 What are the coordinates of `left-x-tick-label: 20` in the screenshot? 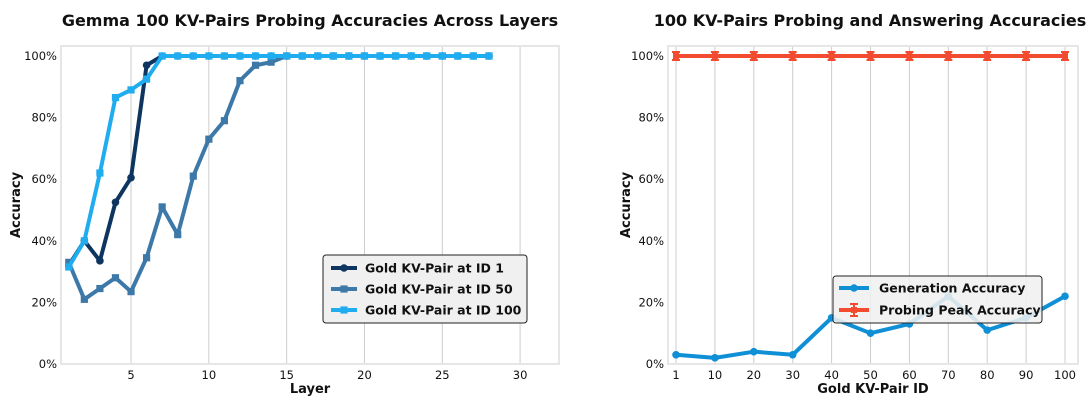 It's located at (364, 375).